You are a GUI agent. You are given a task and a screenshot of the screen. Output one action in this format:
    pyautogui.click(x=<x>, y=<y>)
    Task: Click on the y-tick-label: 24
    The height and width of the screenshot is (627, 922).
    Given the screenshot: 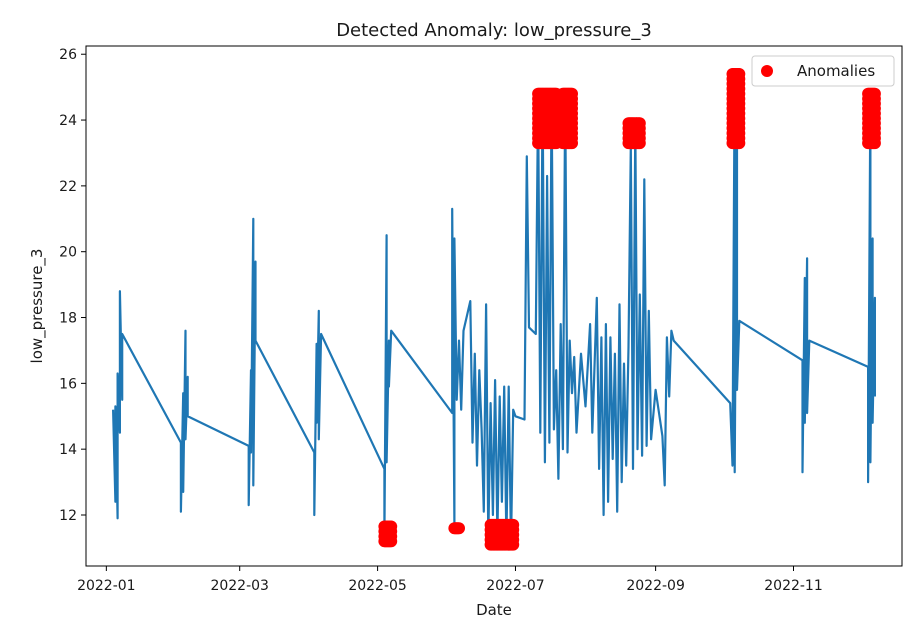 What is the action you would take?
    pyautogui.click(x=68, y=121)
    